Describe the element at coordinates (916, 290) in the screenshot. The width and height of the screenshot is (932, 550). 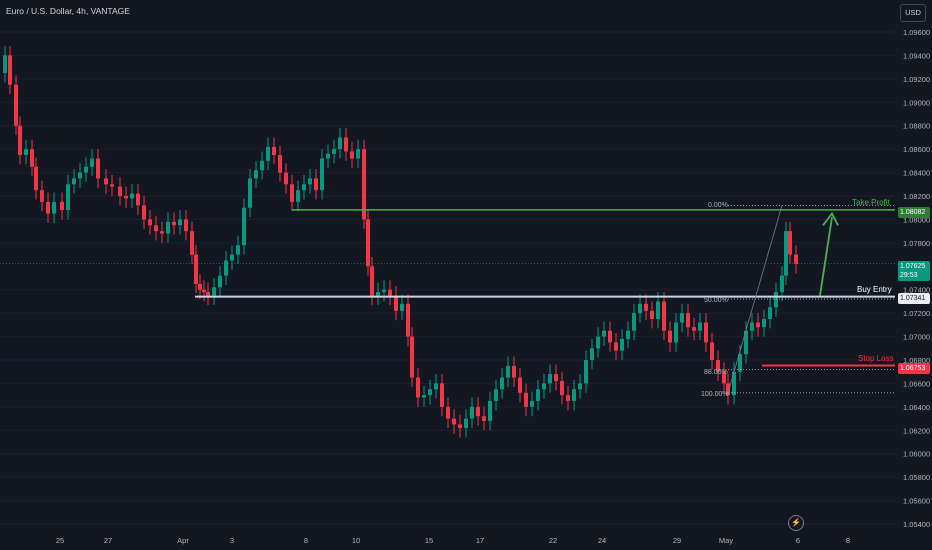
I see `price-axis-tick: 1.07400` at that location.